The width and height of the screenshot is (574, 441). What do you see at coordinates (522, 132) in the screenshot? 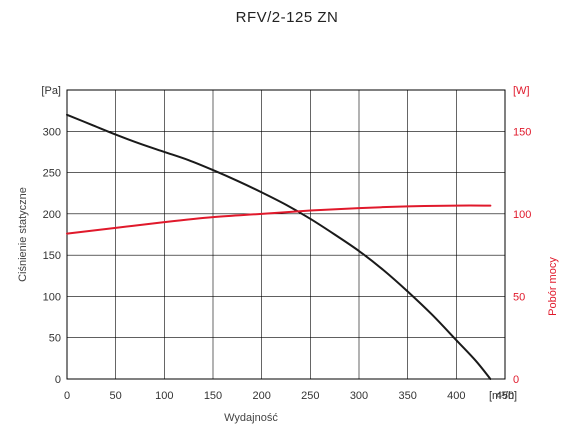
I see `y2-tick-label: 150` at bounding box center [522, 132].